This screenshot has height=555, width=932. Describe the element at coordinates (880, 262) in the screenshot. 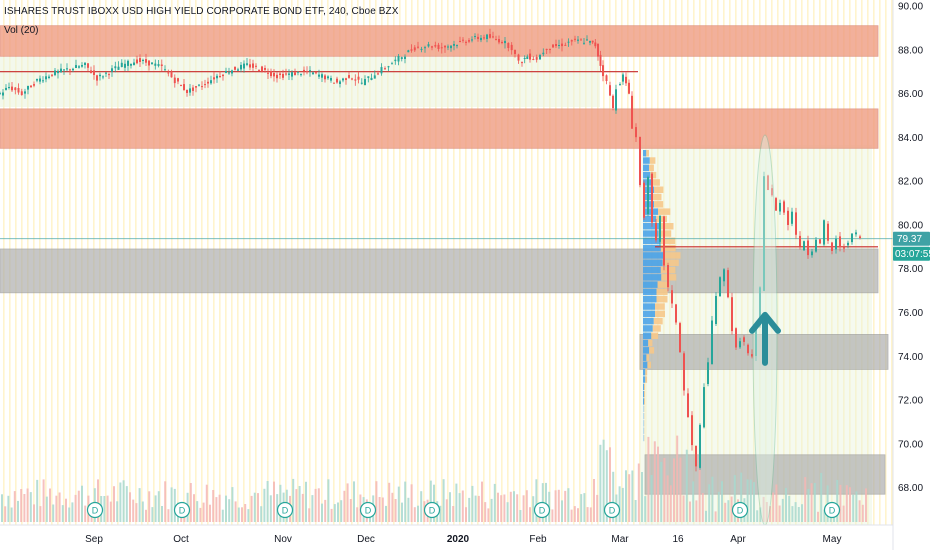

I see `grid-stripe` at that location.